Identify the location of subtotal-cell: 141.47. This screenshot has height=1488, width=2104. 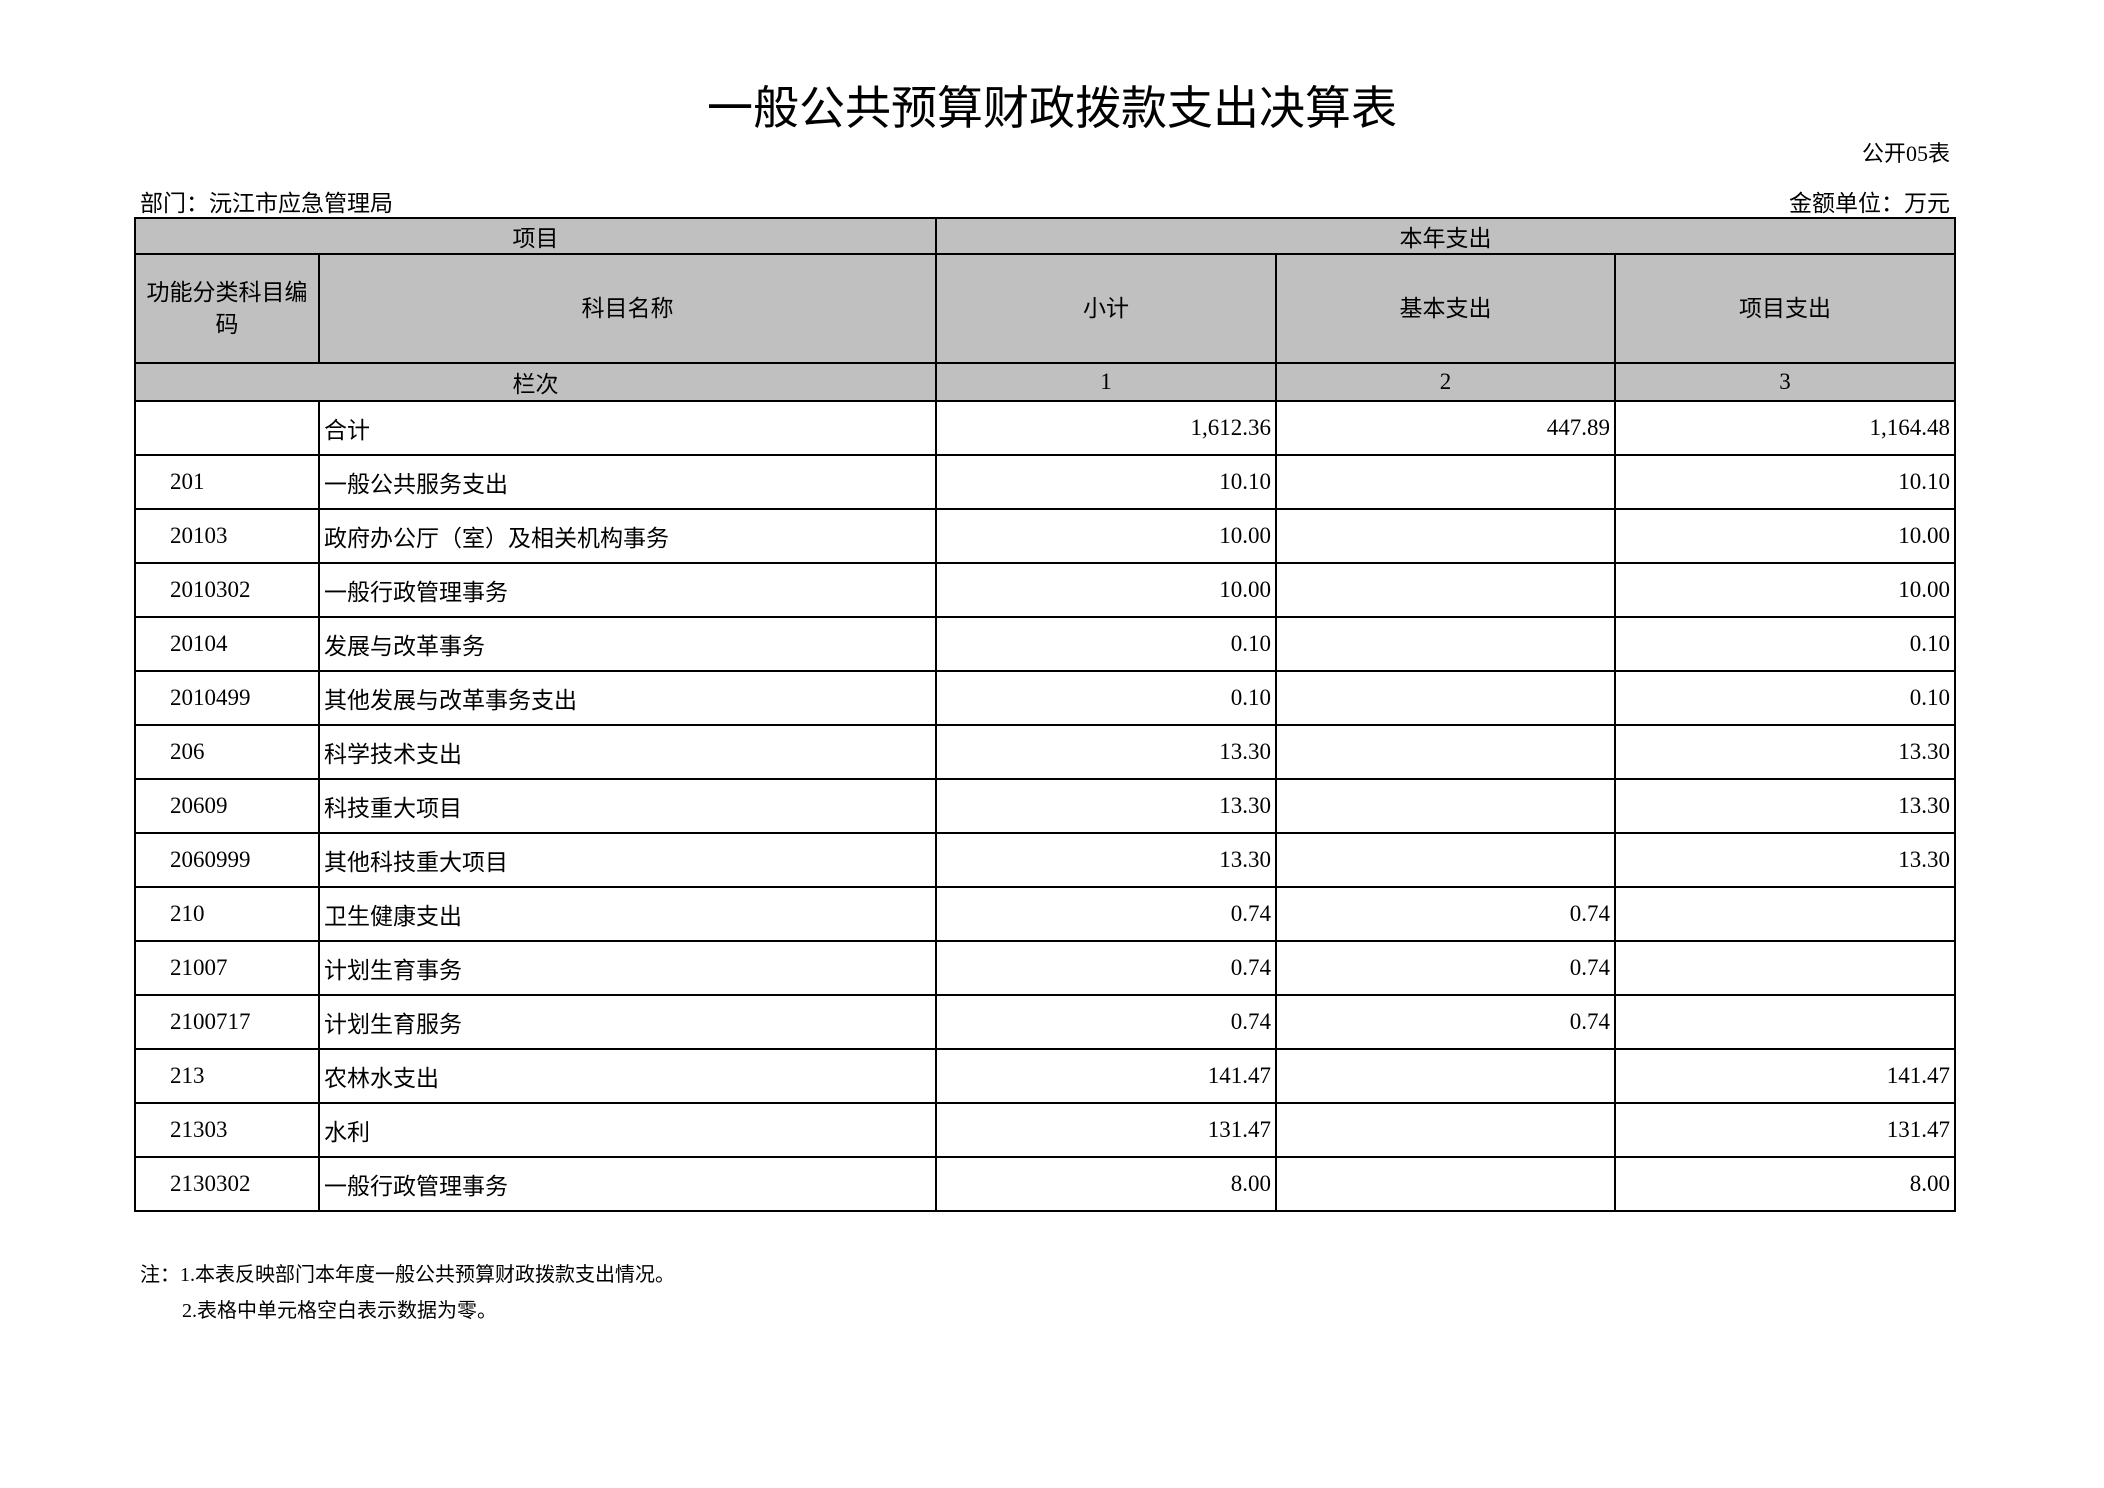
(1106, 1076).